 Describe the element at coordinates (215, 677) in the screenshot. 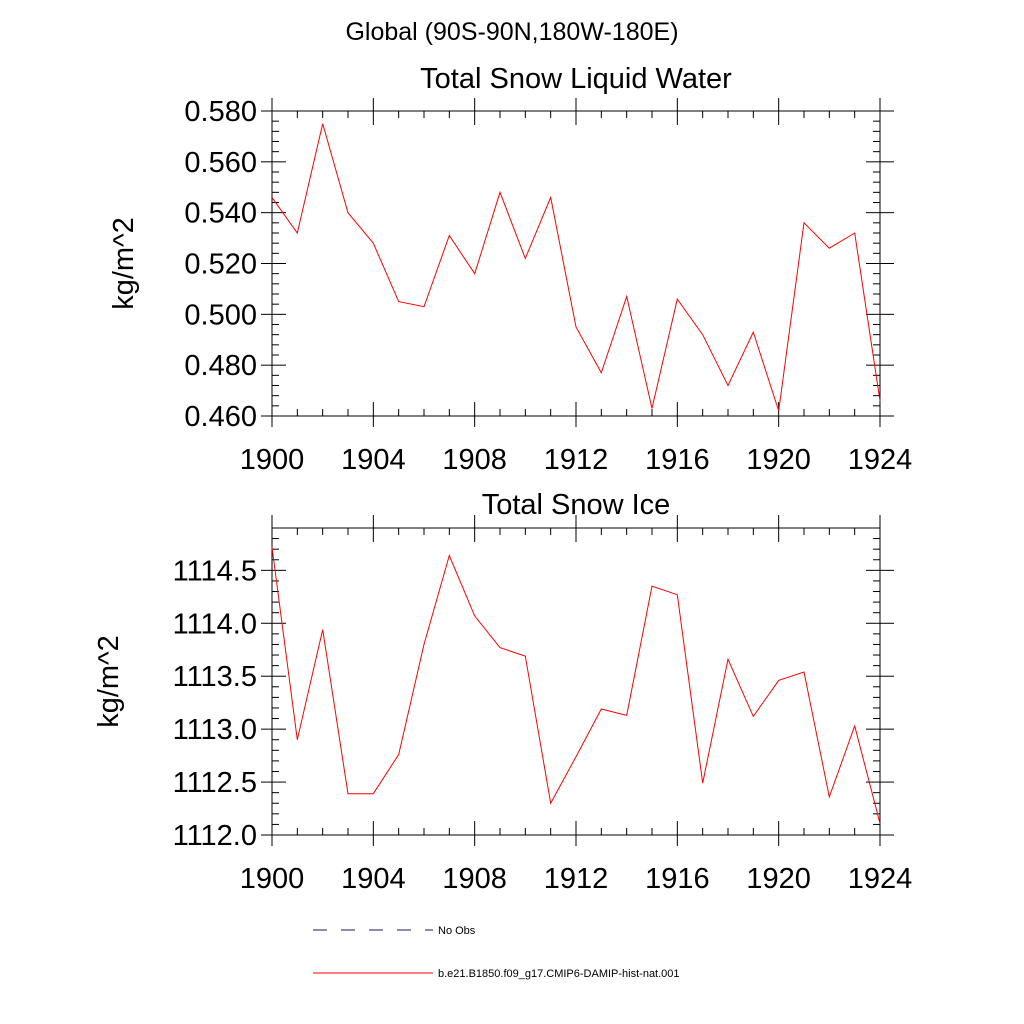

I see `y-tick-label: 1113.5` at that location.